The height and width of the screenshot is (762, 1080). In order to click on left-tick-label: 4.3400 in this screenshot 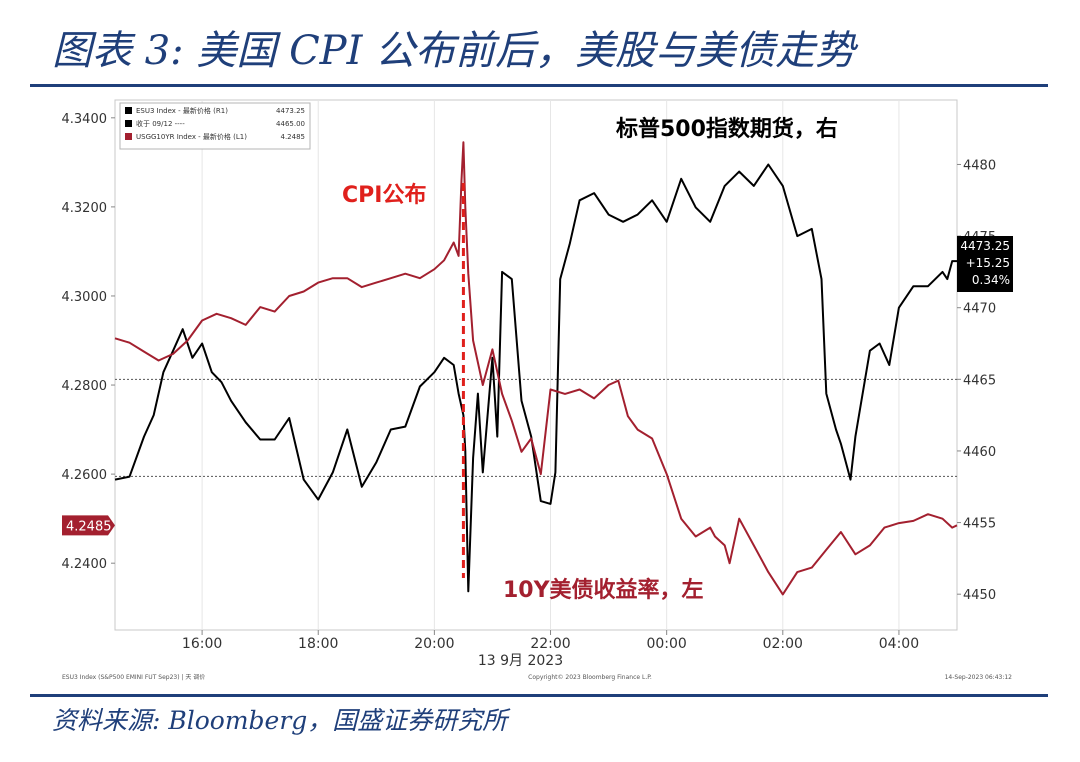, I will do `click(85, 119)`.